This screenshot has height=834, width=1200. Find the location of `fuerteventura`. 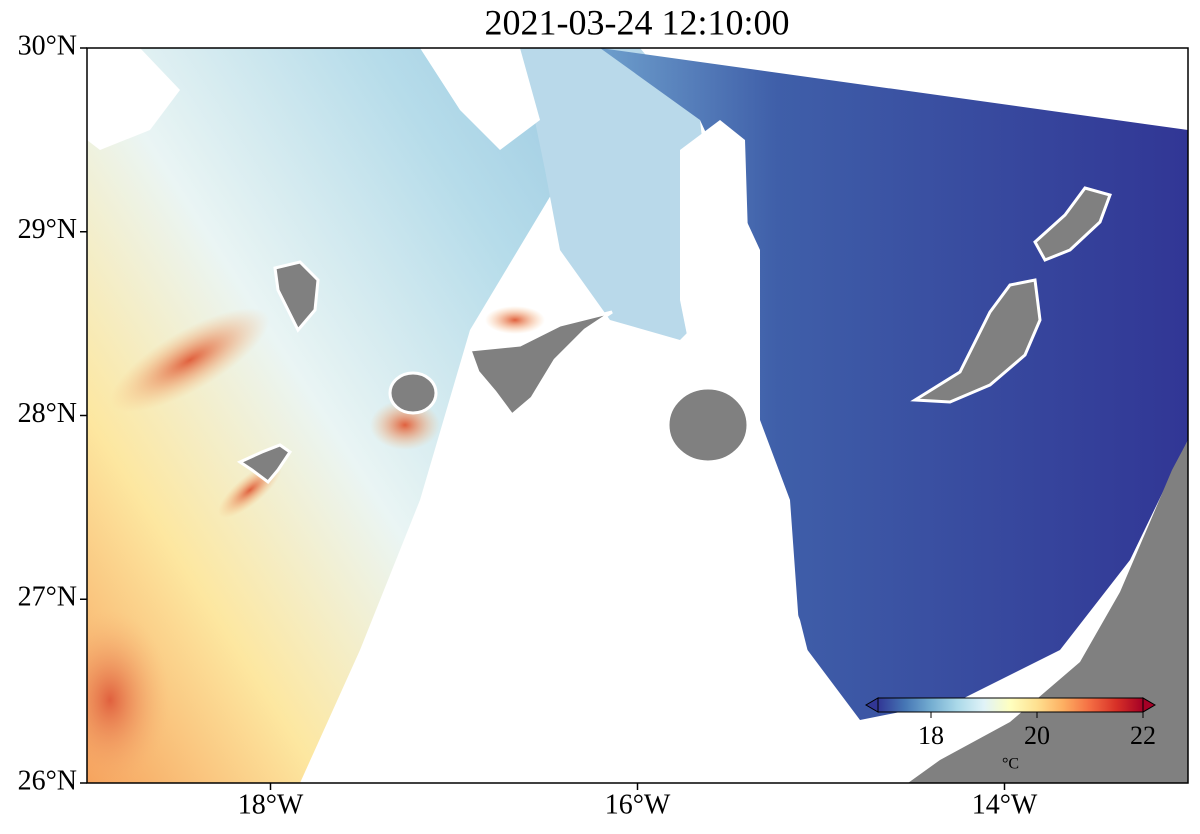

fuerteventura is located at coordinates (976, 341).